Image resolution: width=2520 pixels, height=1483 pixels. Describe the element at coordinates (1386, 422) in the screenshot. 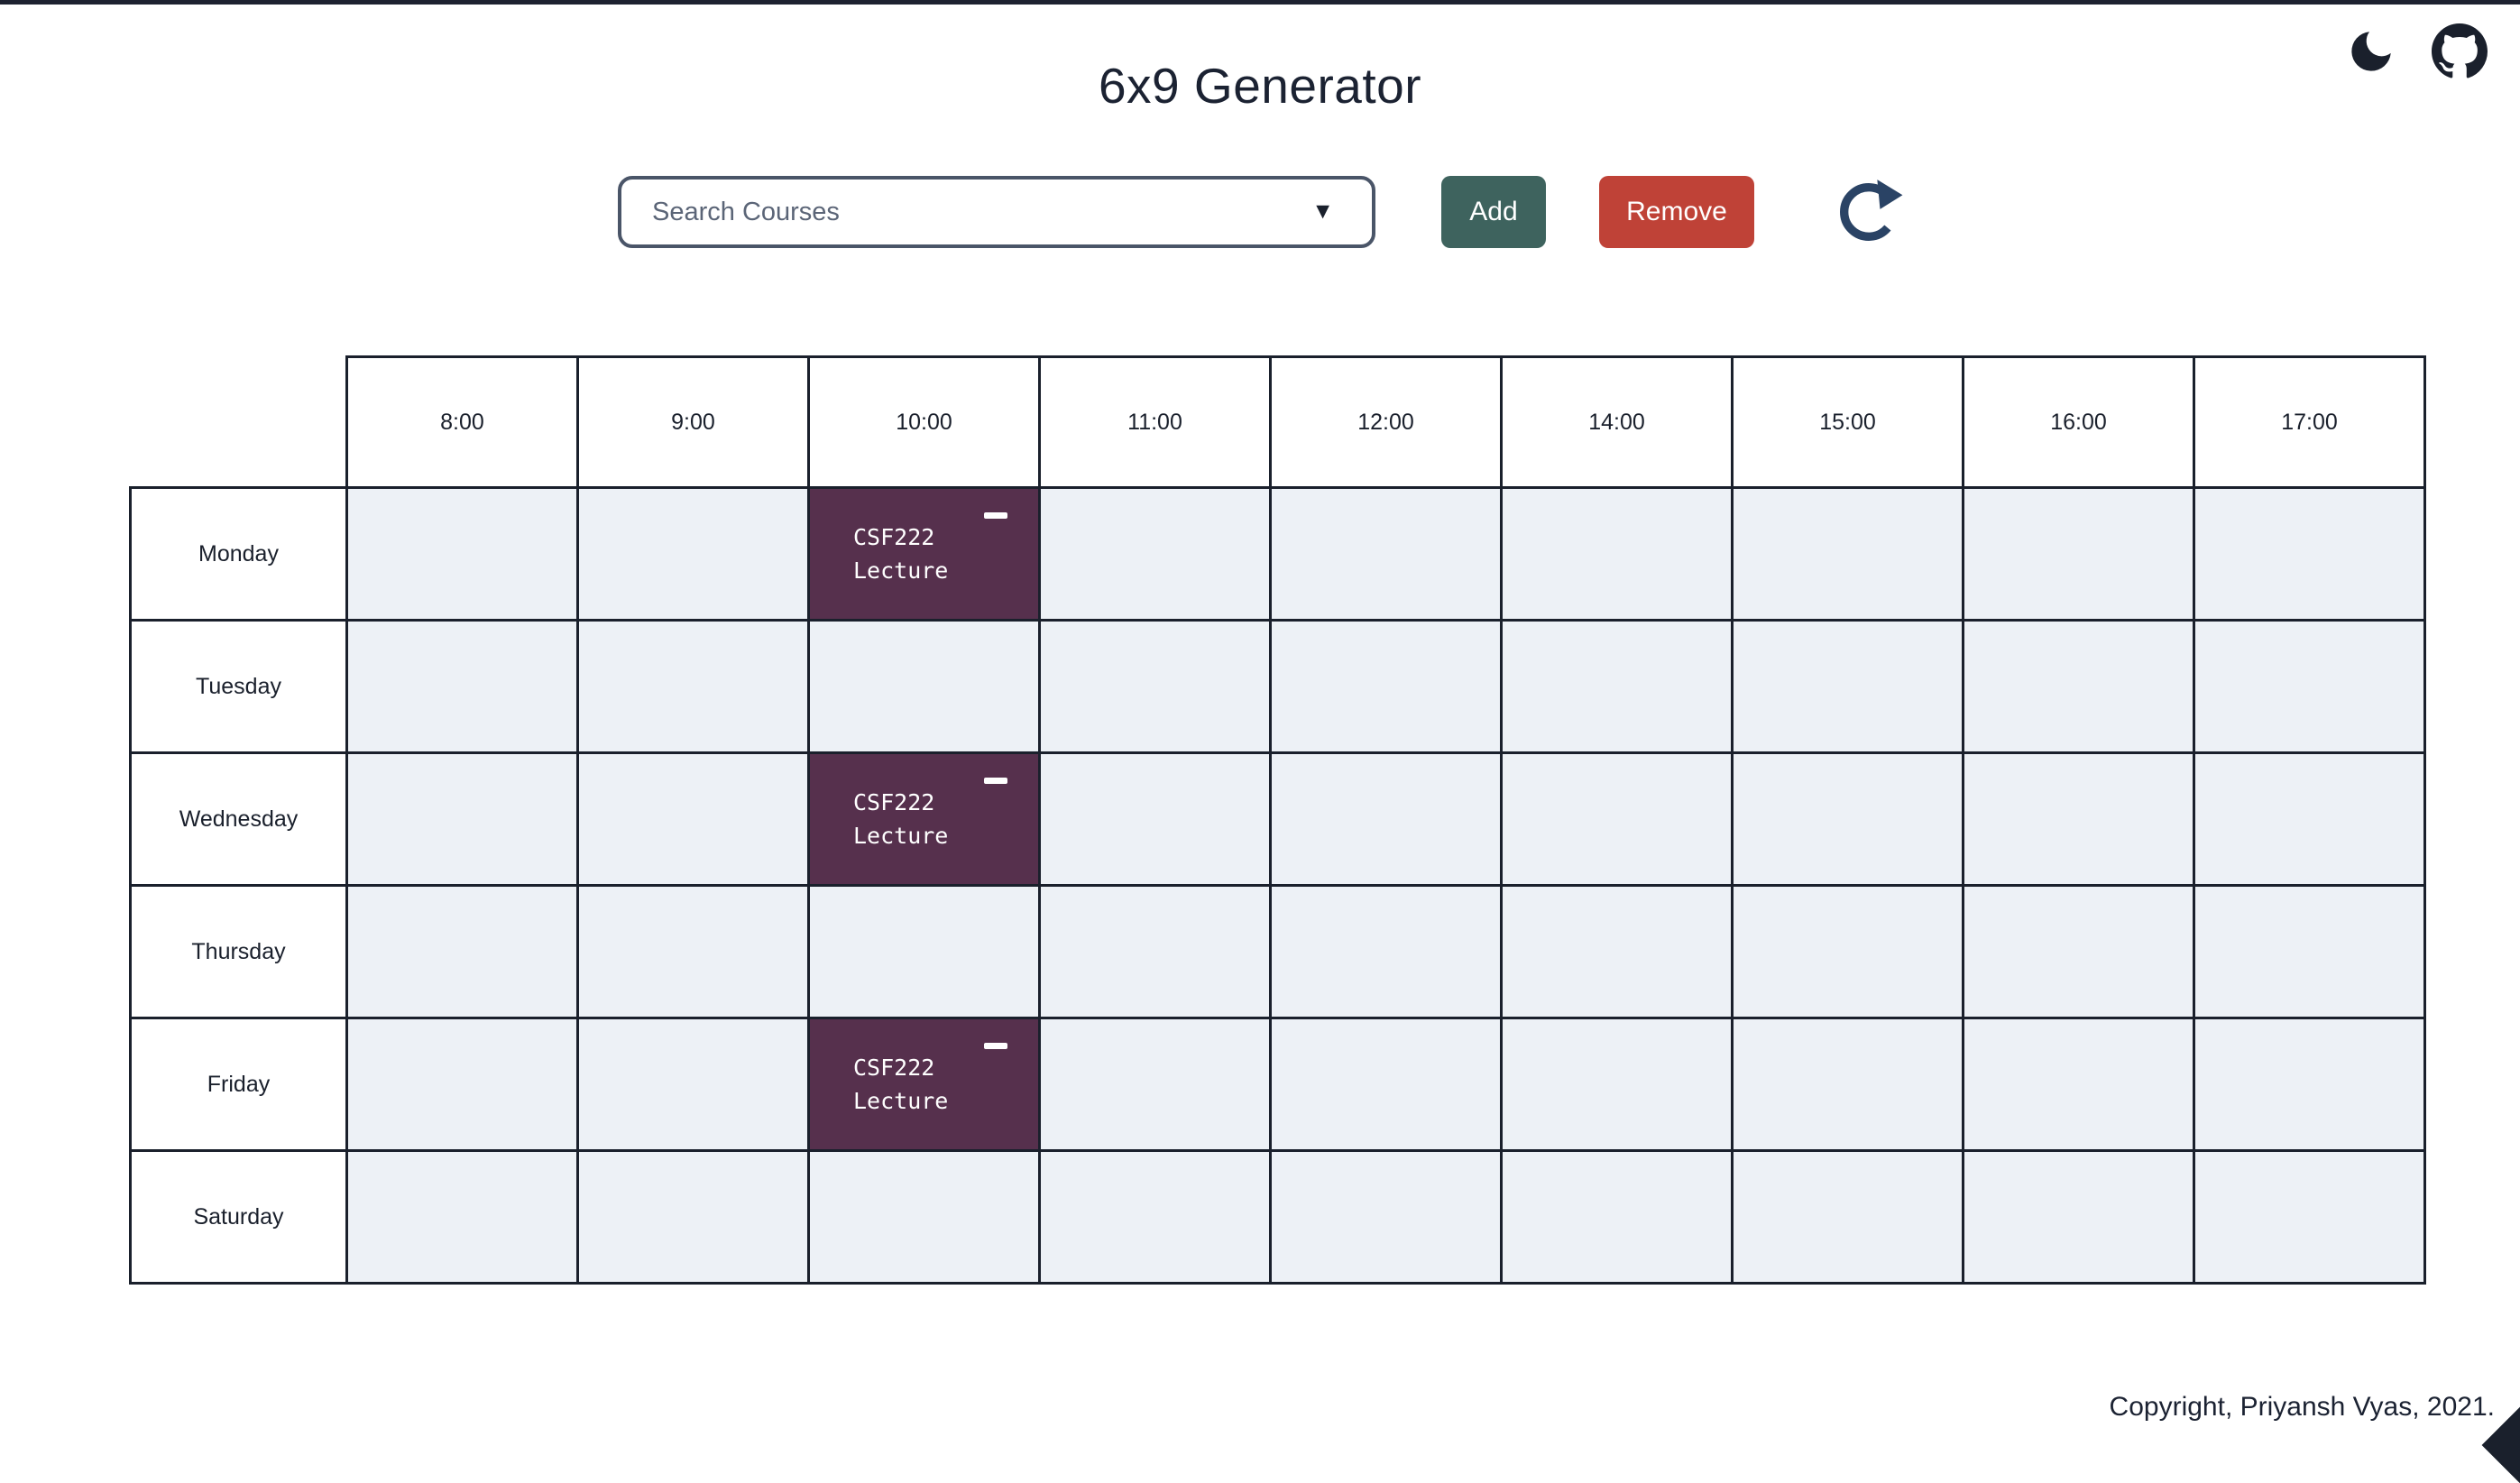

I see `time-header: 12:00` at that location.